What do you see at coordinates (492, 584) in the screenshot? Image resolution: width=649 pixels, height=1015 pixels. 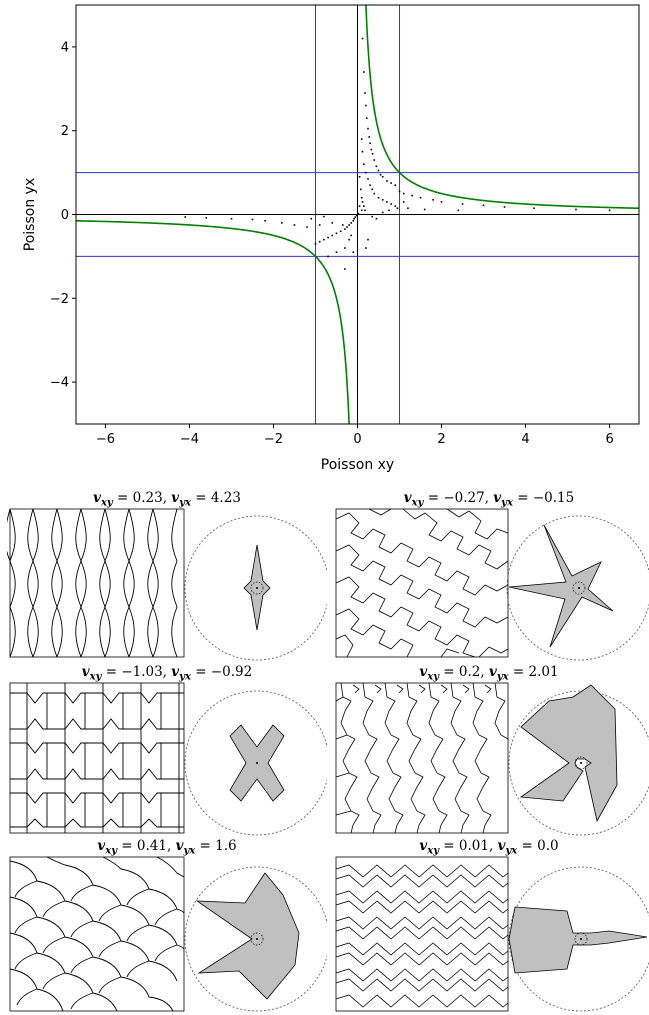 I see `panel-2-graphics` at bounding box center [492, 584].